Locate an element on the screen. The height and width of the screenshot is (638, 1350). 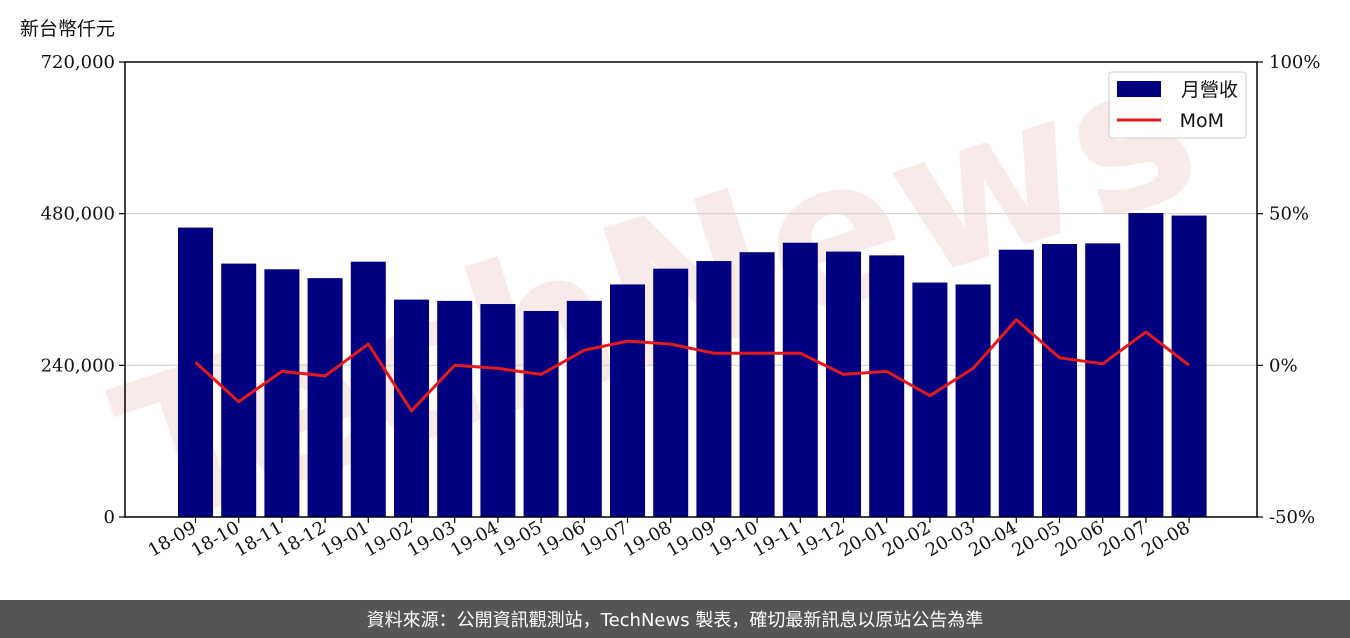
x-tick-label: 19-09 is located at coordinates (690, 539).